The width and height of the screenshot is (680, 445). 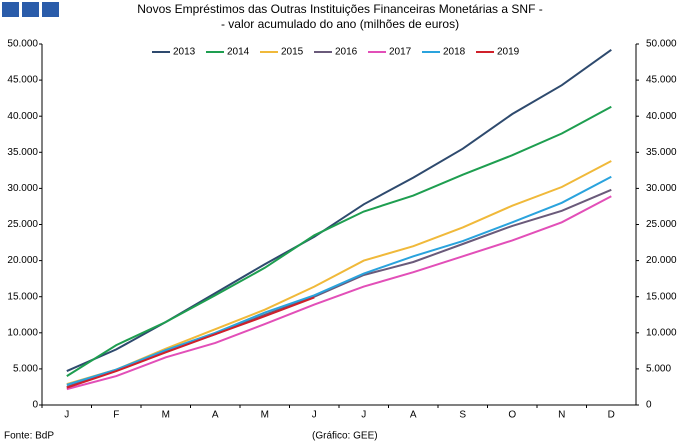 I want to click on y2-tick-label: 0, so click(x=649, y=405).